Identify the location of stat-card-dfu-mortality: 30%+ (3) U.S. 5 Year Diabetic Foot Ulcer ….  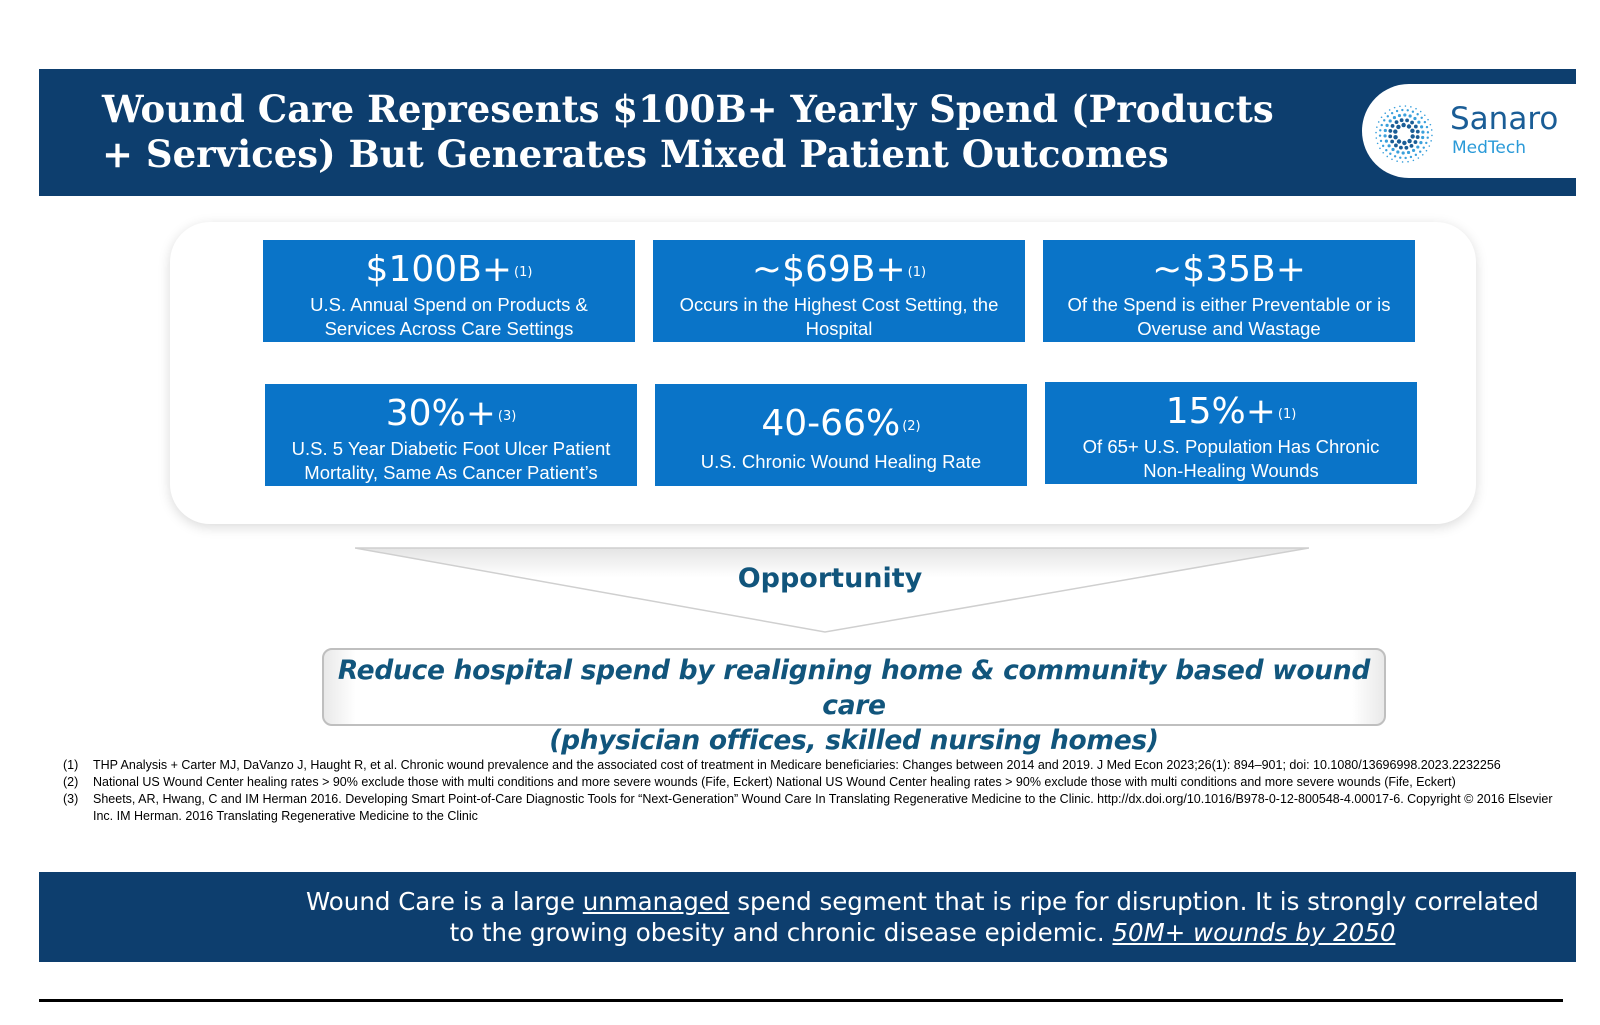
(451, 435).